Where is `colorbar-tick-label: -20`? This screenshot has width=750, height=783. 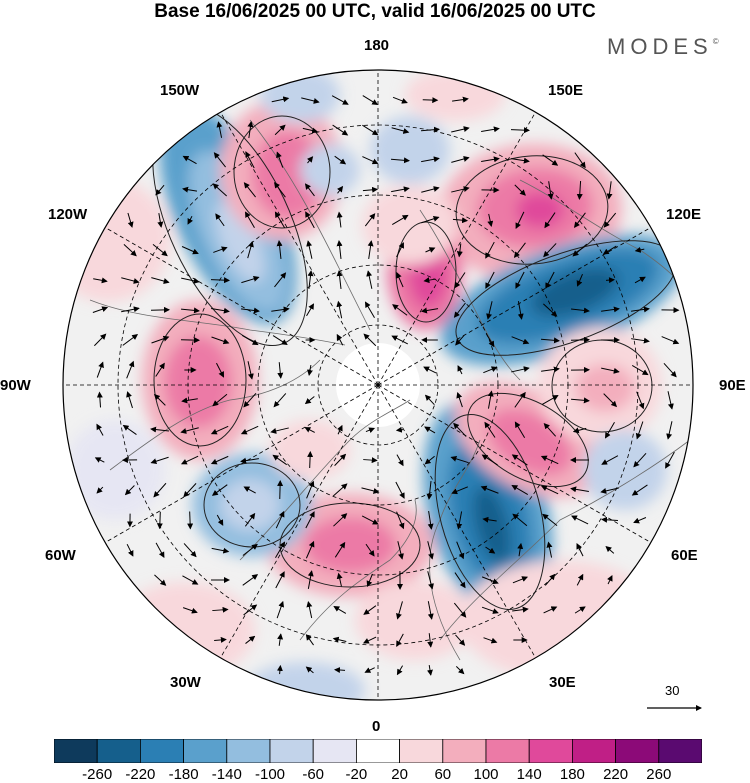
colorbar-tick-label: -20 is located at coordinates (356, 774).